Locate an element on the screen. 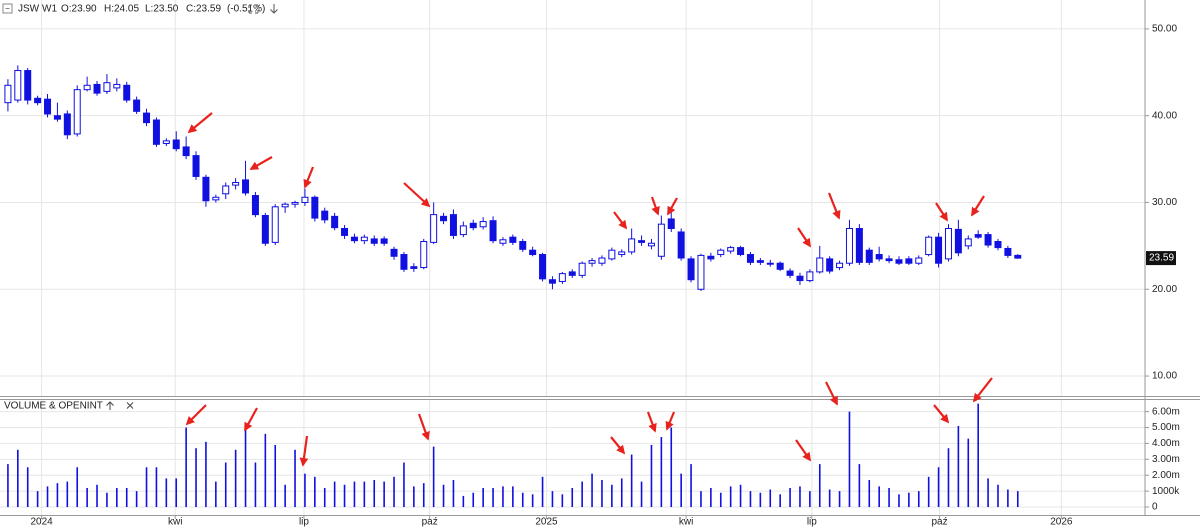 This screenshot has width=1200, height=529. x-tick-label: paź is located at coordinates (940, 522).